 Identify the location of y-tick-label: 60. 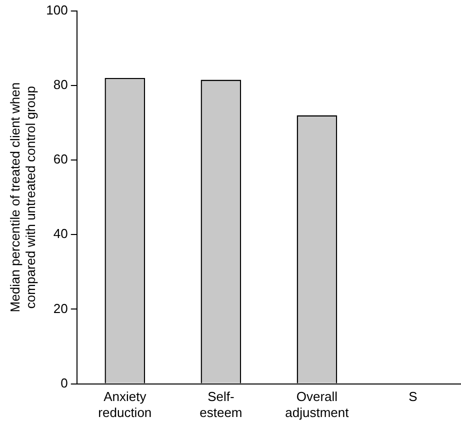
(60, 159).